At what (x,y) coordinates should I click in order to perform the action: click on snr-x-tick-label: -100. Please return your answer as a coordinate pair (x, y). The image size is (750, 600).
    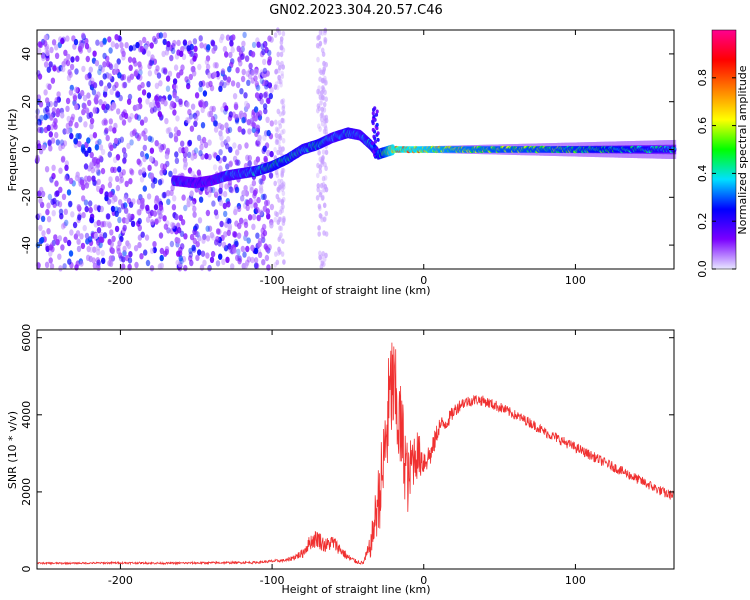
    Looking at the image, I should click on (272, 580).